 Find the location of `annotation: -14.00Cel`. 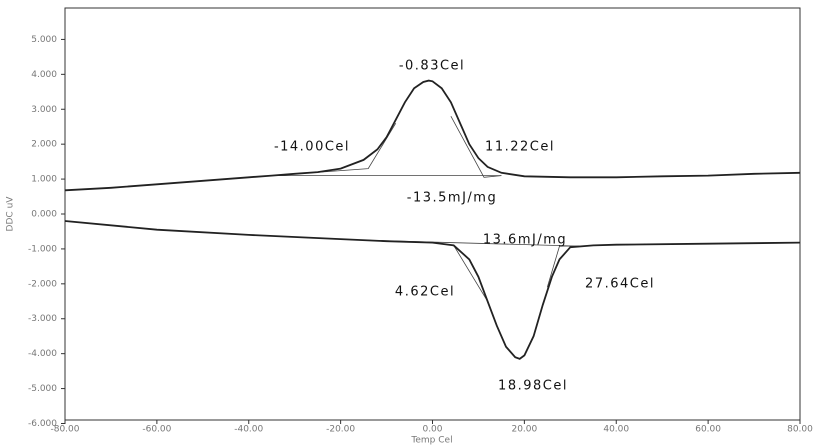

annotation: -14.00Cel is located at coordinates (312, 147).